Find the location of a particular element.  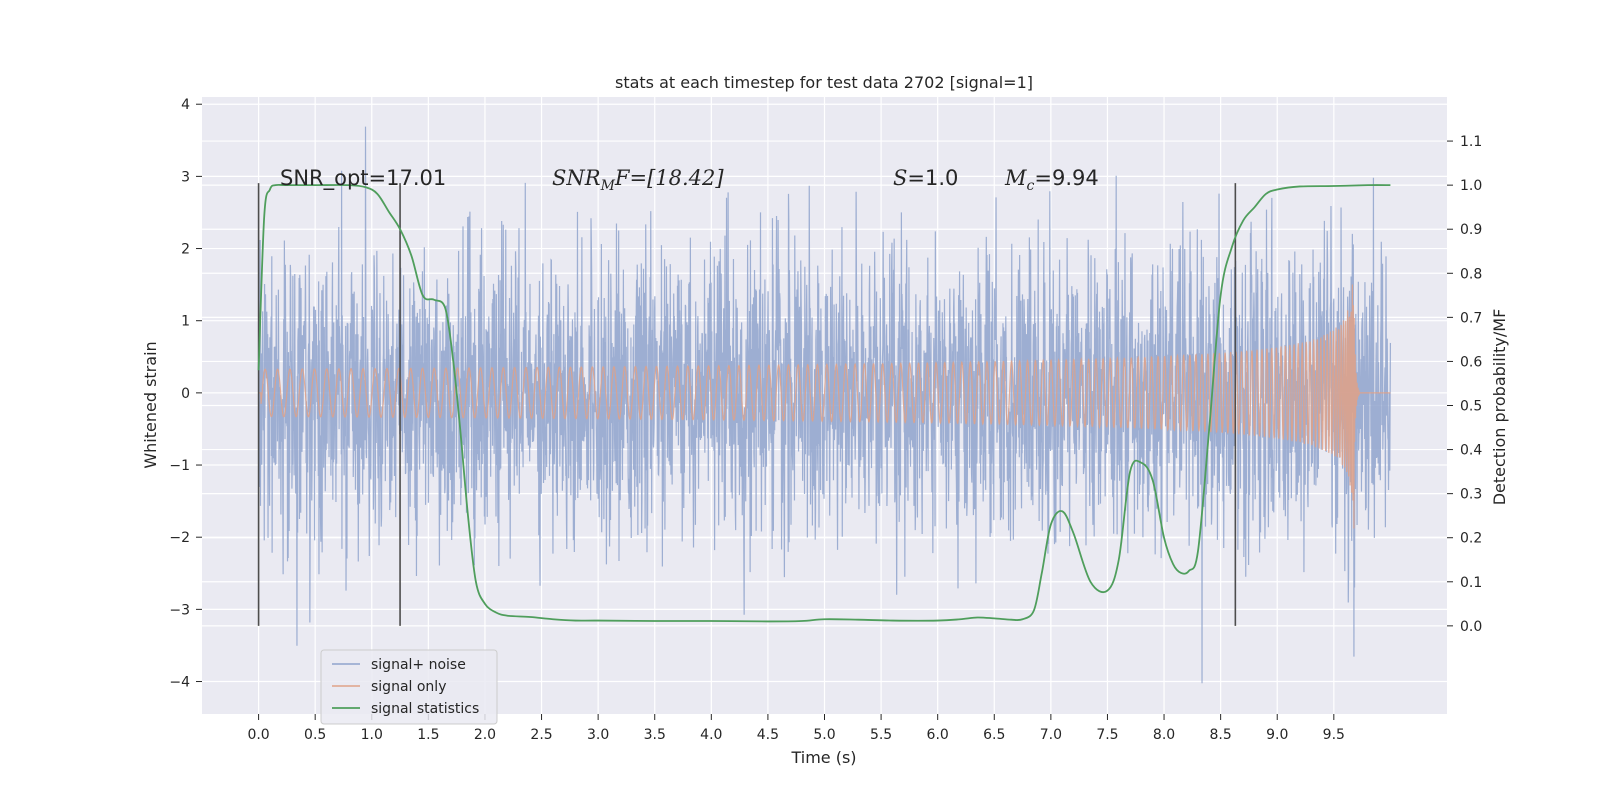

y-left-tick-label: 0 is located at coordinates (185, 394).